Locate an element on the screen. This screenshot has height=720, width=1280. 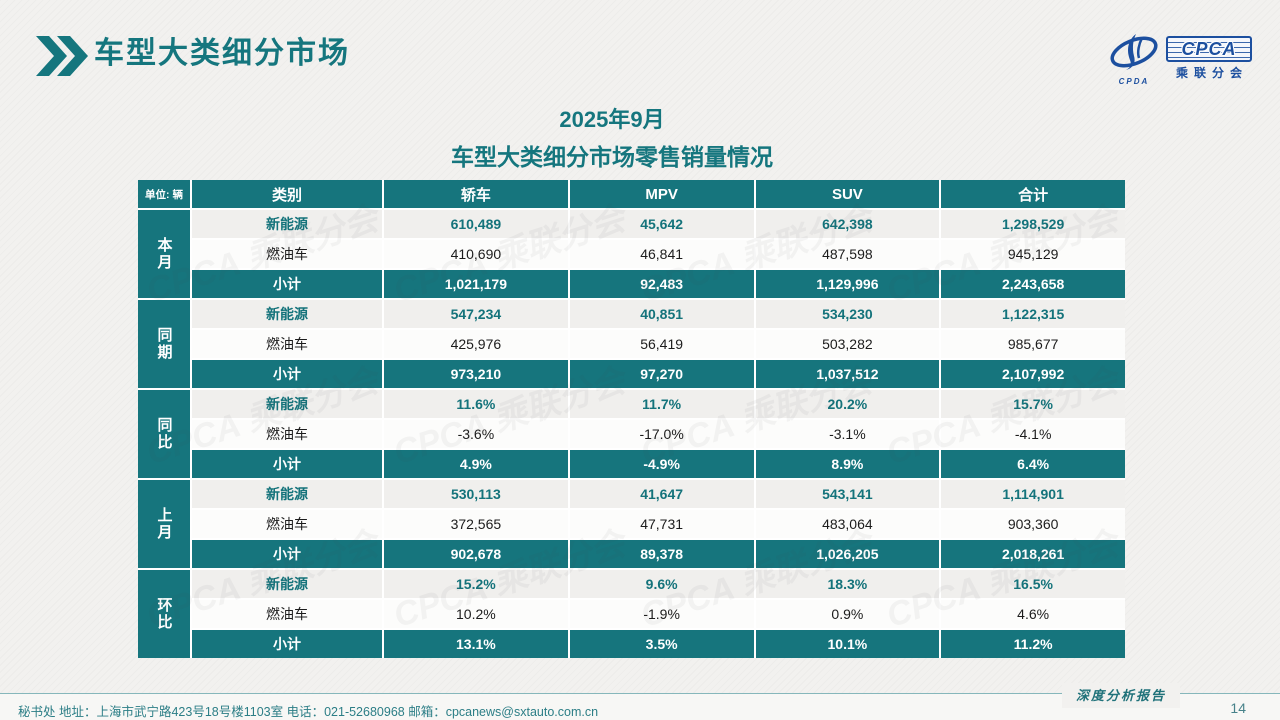
value-cell-4-1-3: 4.6% is located at coordinates (1033, 614).